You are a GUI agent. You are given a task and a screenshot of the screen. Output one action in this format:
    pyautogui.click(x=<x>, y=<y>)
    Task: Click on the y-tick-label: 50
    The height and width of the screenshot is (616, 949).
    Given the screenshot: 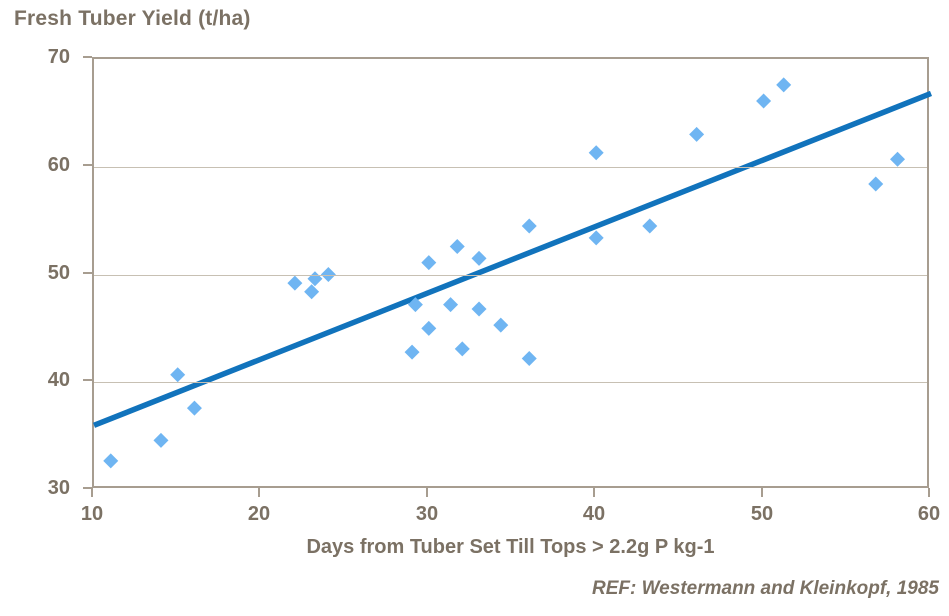 What is the action you would take?
    pyautogui.click(x=58, y=273)
    